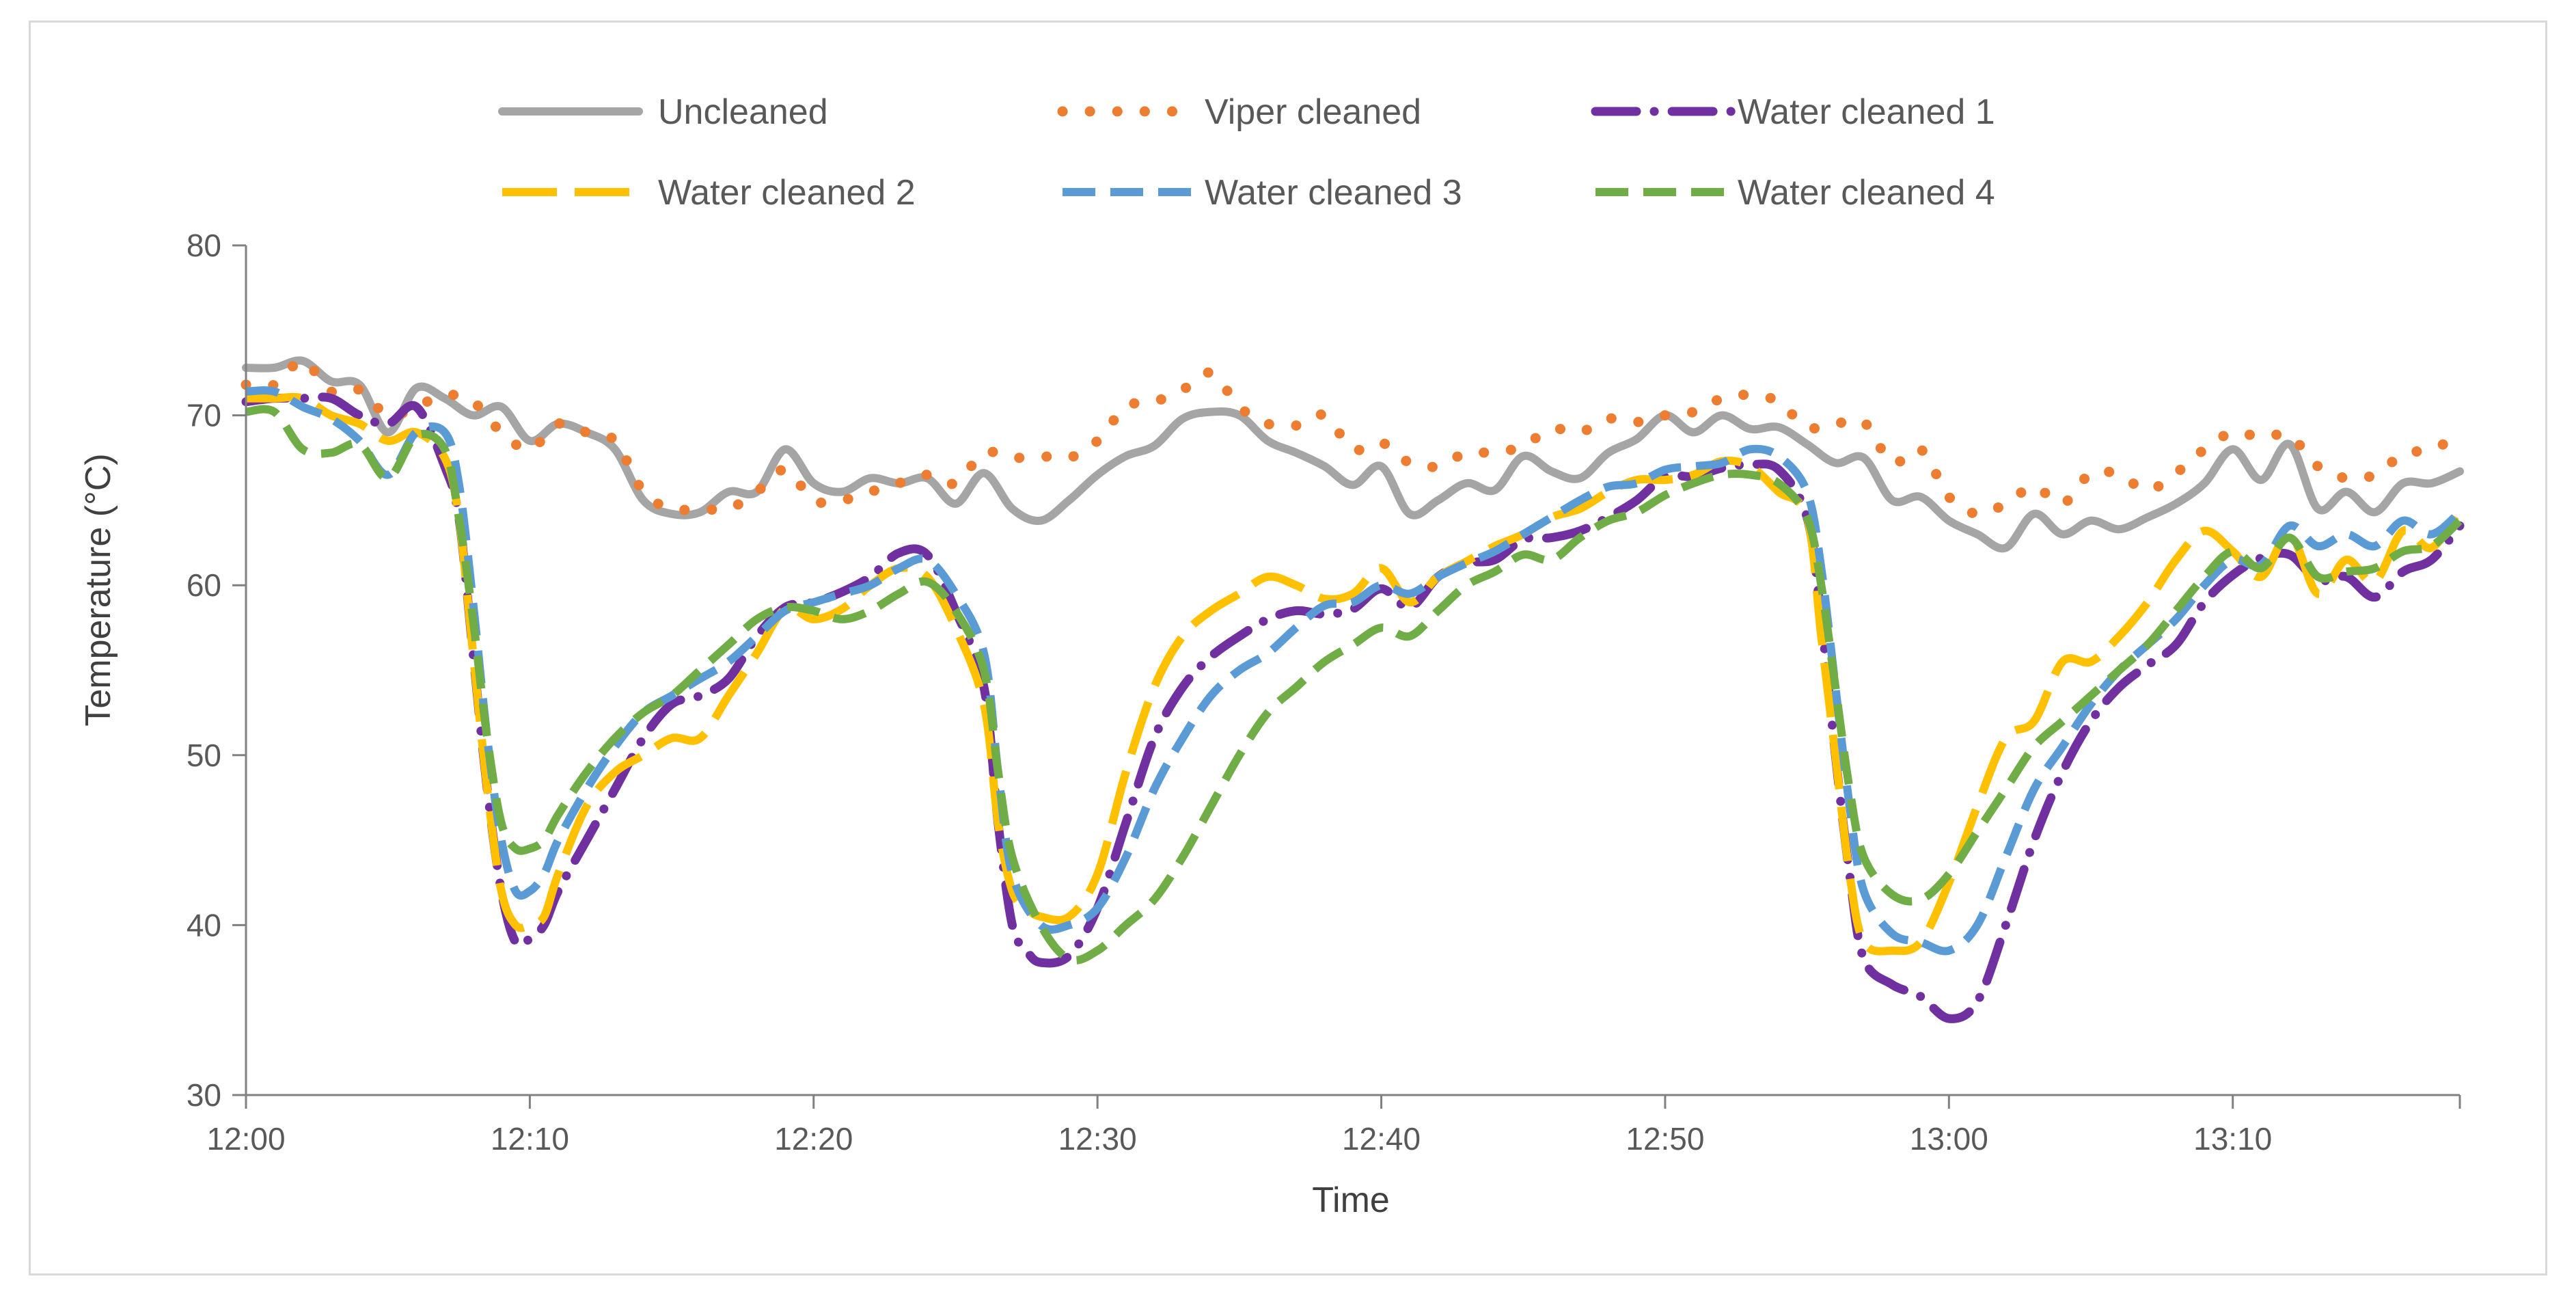  I want to click on legend-item-water-cleaned-1: Water cleaned 1, so click(1793, 112).